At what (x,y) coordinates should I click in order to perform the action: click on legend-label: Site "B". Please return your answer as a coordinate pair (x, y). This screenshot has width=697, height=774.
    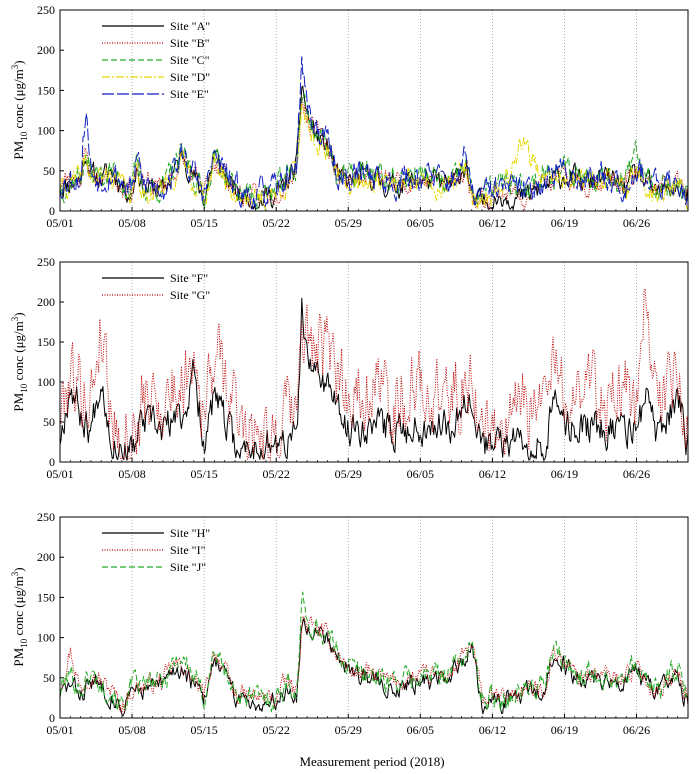
    Looking at the image, I should click on (190, 43).